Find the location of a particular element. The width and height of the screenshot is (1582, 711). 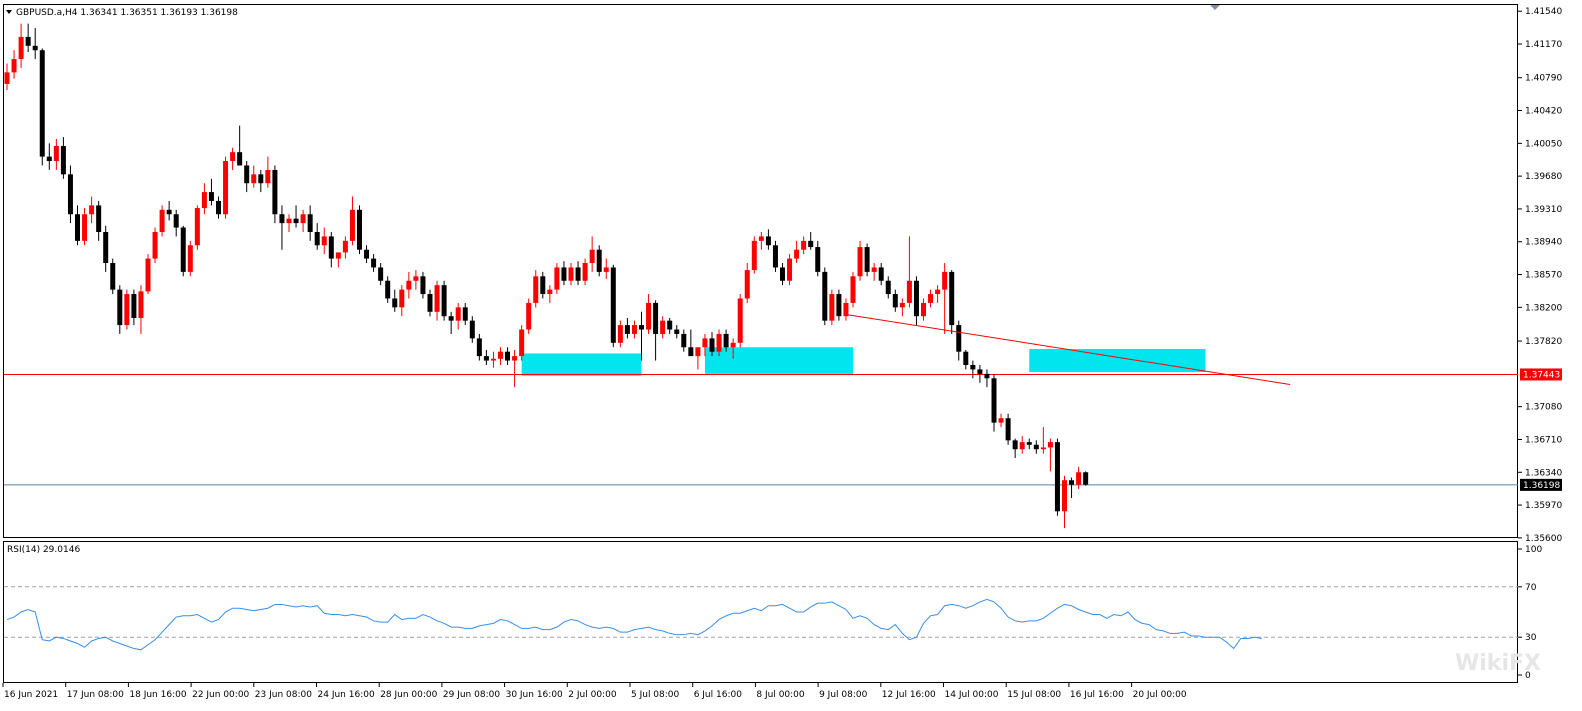

time-tick-label: 28 Jun 00:00 is located at coordinates (408, 695).